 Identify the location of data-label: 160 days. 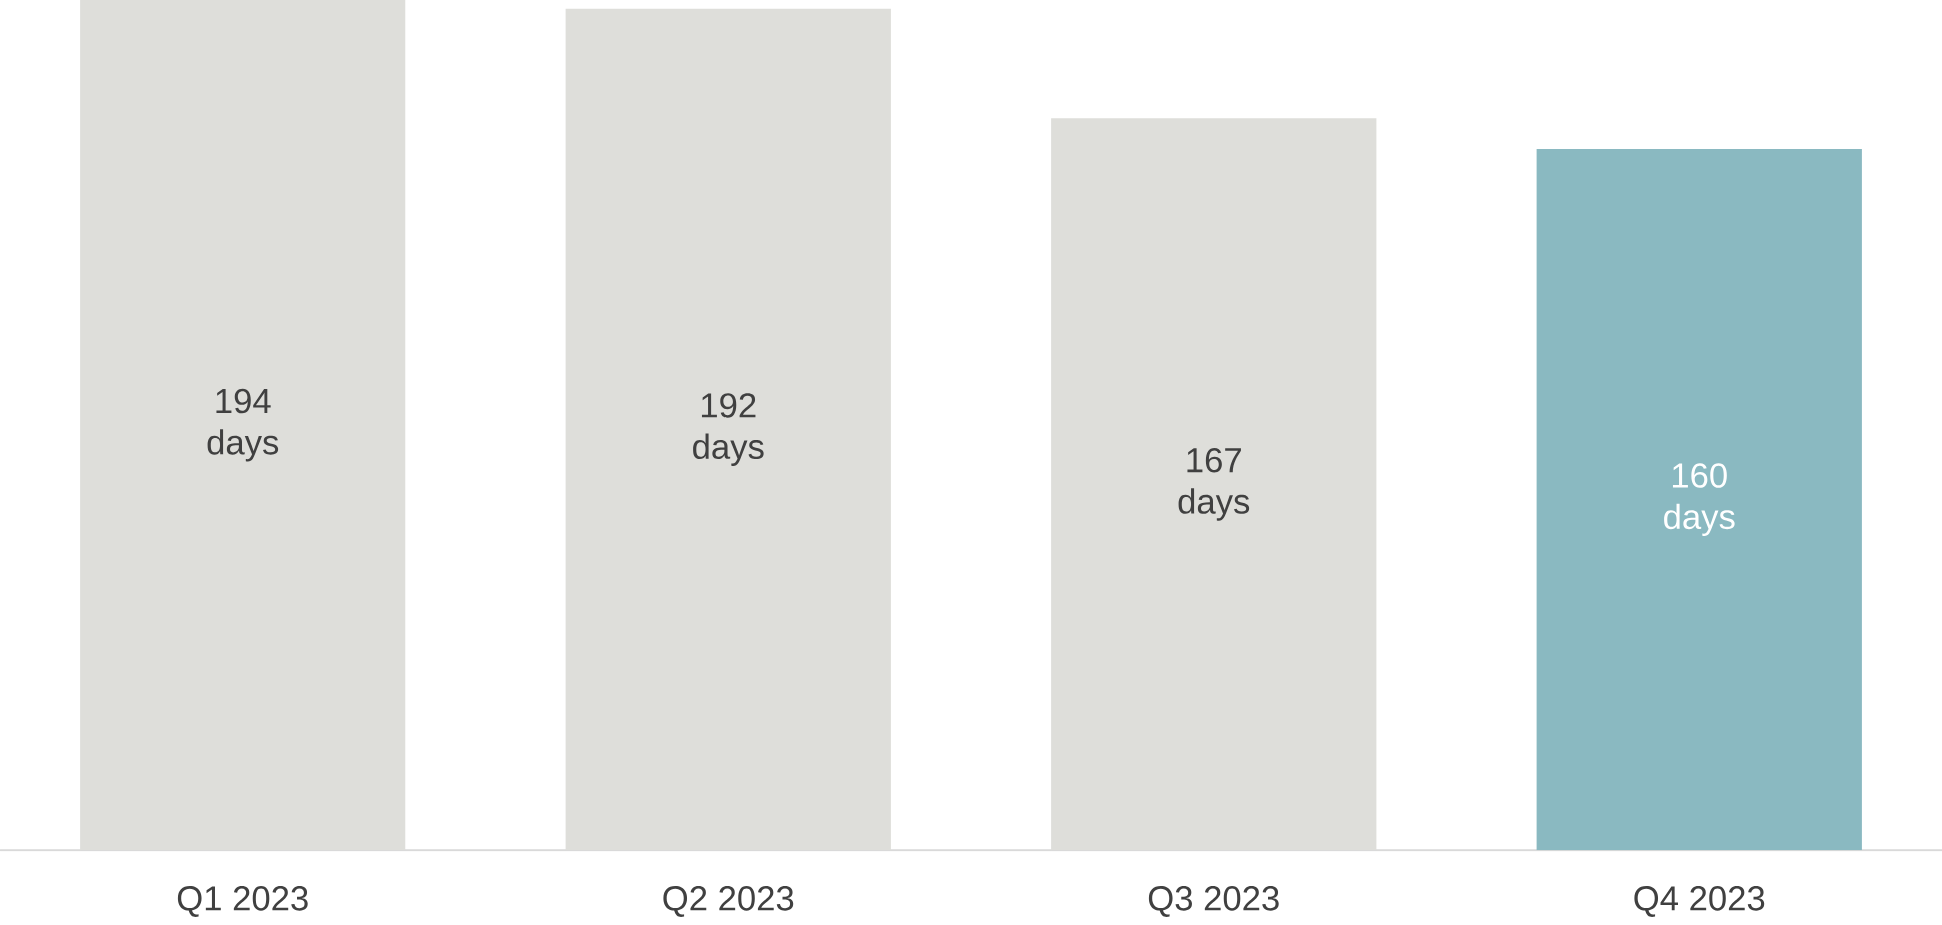
(1699, 499).